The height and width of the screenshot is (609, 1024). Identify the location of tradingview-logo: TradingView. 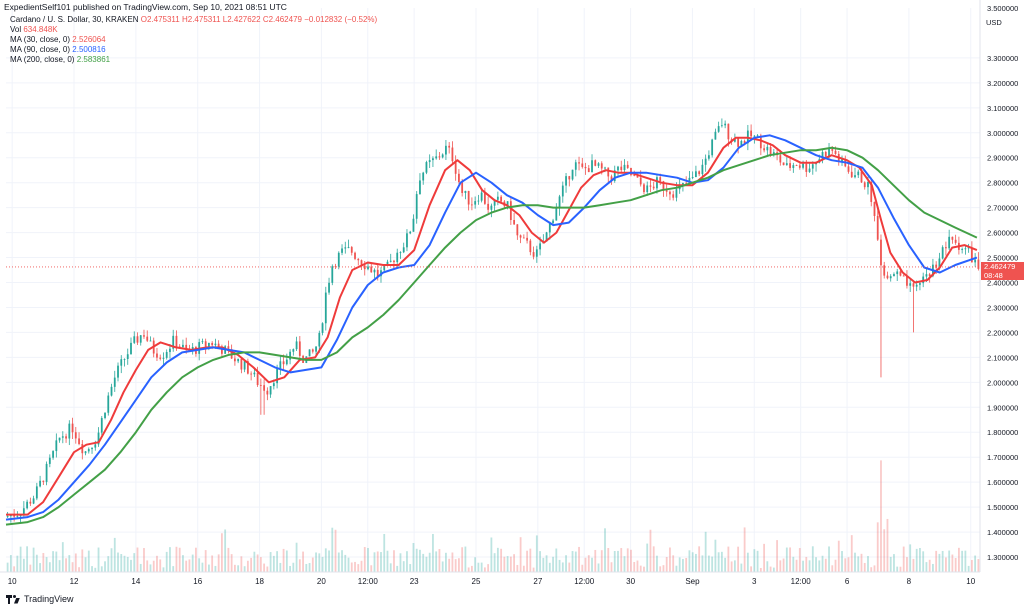
(40, 599).